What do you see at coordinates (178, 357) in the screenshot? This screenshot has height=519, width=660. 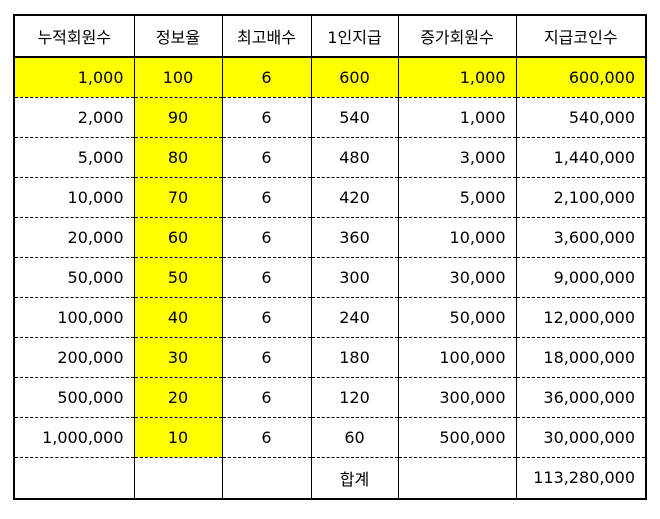 I see `cell-info-rate: 30` at bounding box center [178, 357].